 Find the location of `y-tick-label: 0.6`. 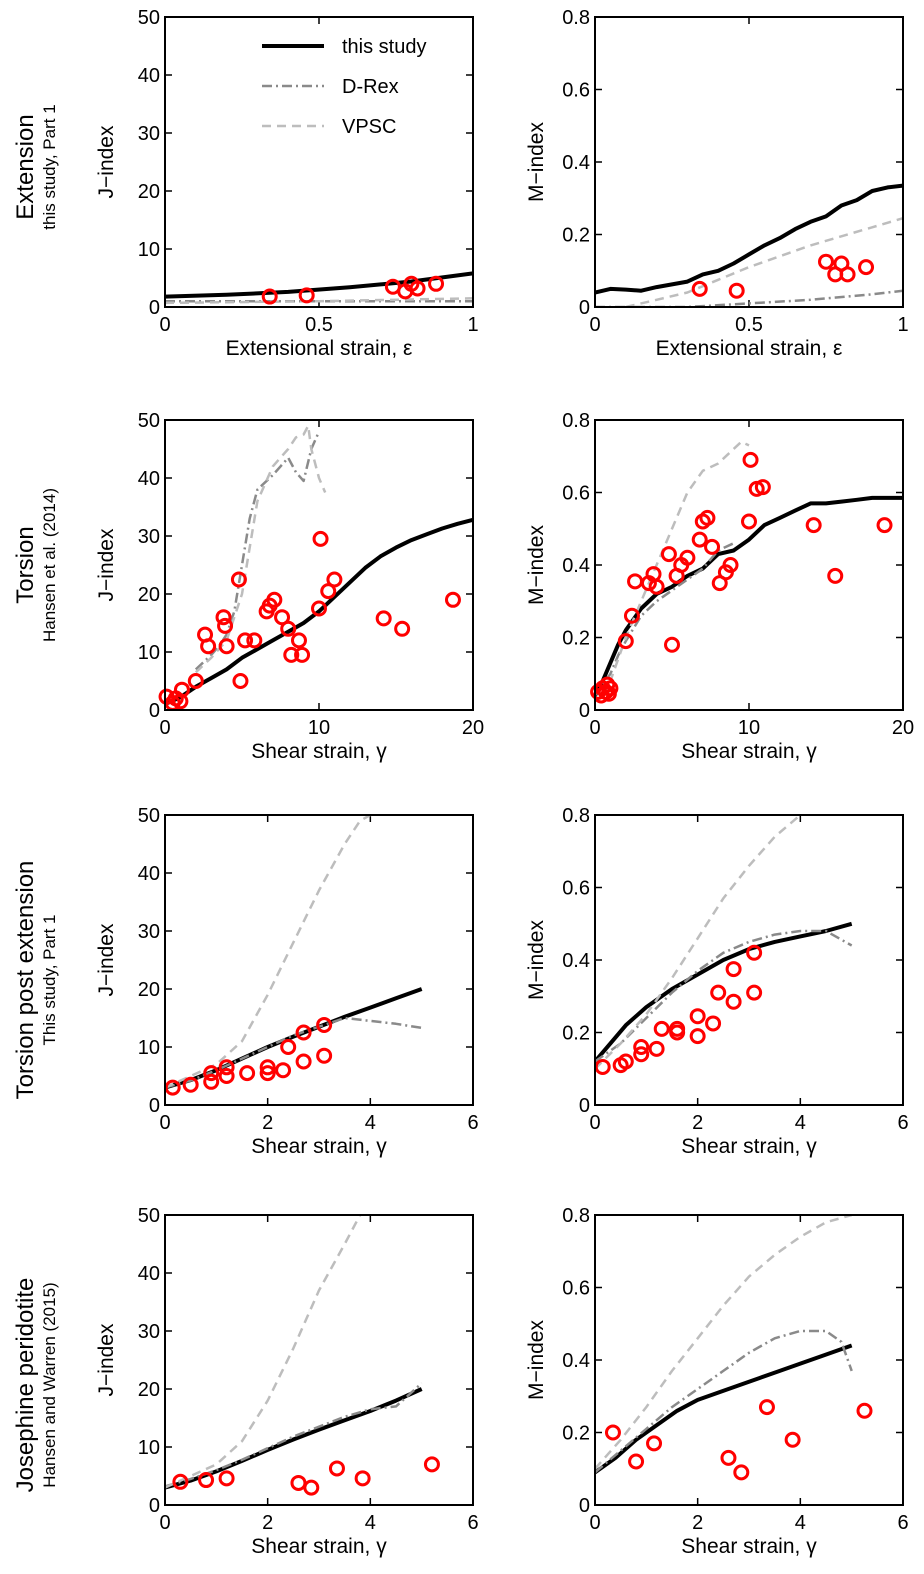

y-tick-label: 0.6 is located at coordinates (576, 91).